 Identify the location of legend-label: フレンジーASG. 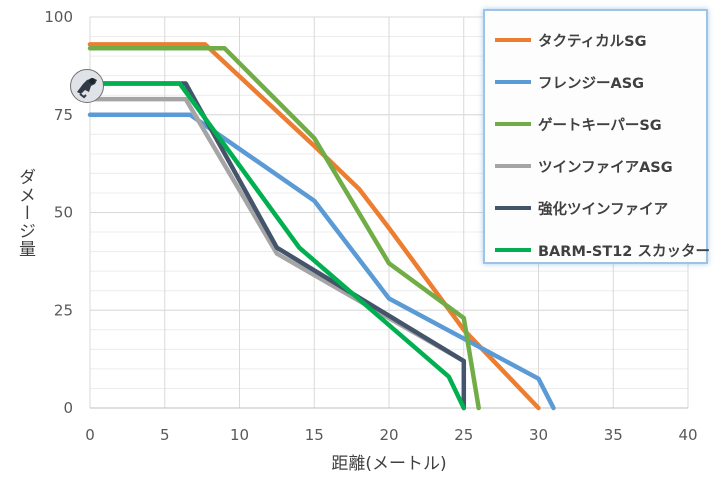
(591, 83).